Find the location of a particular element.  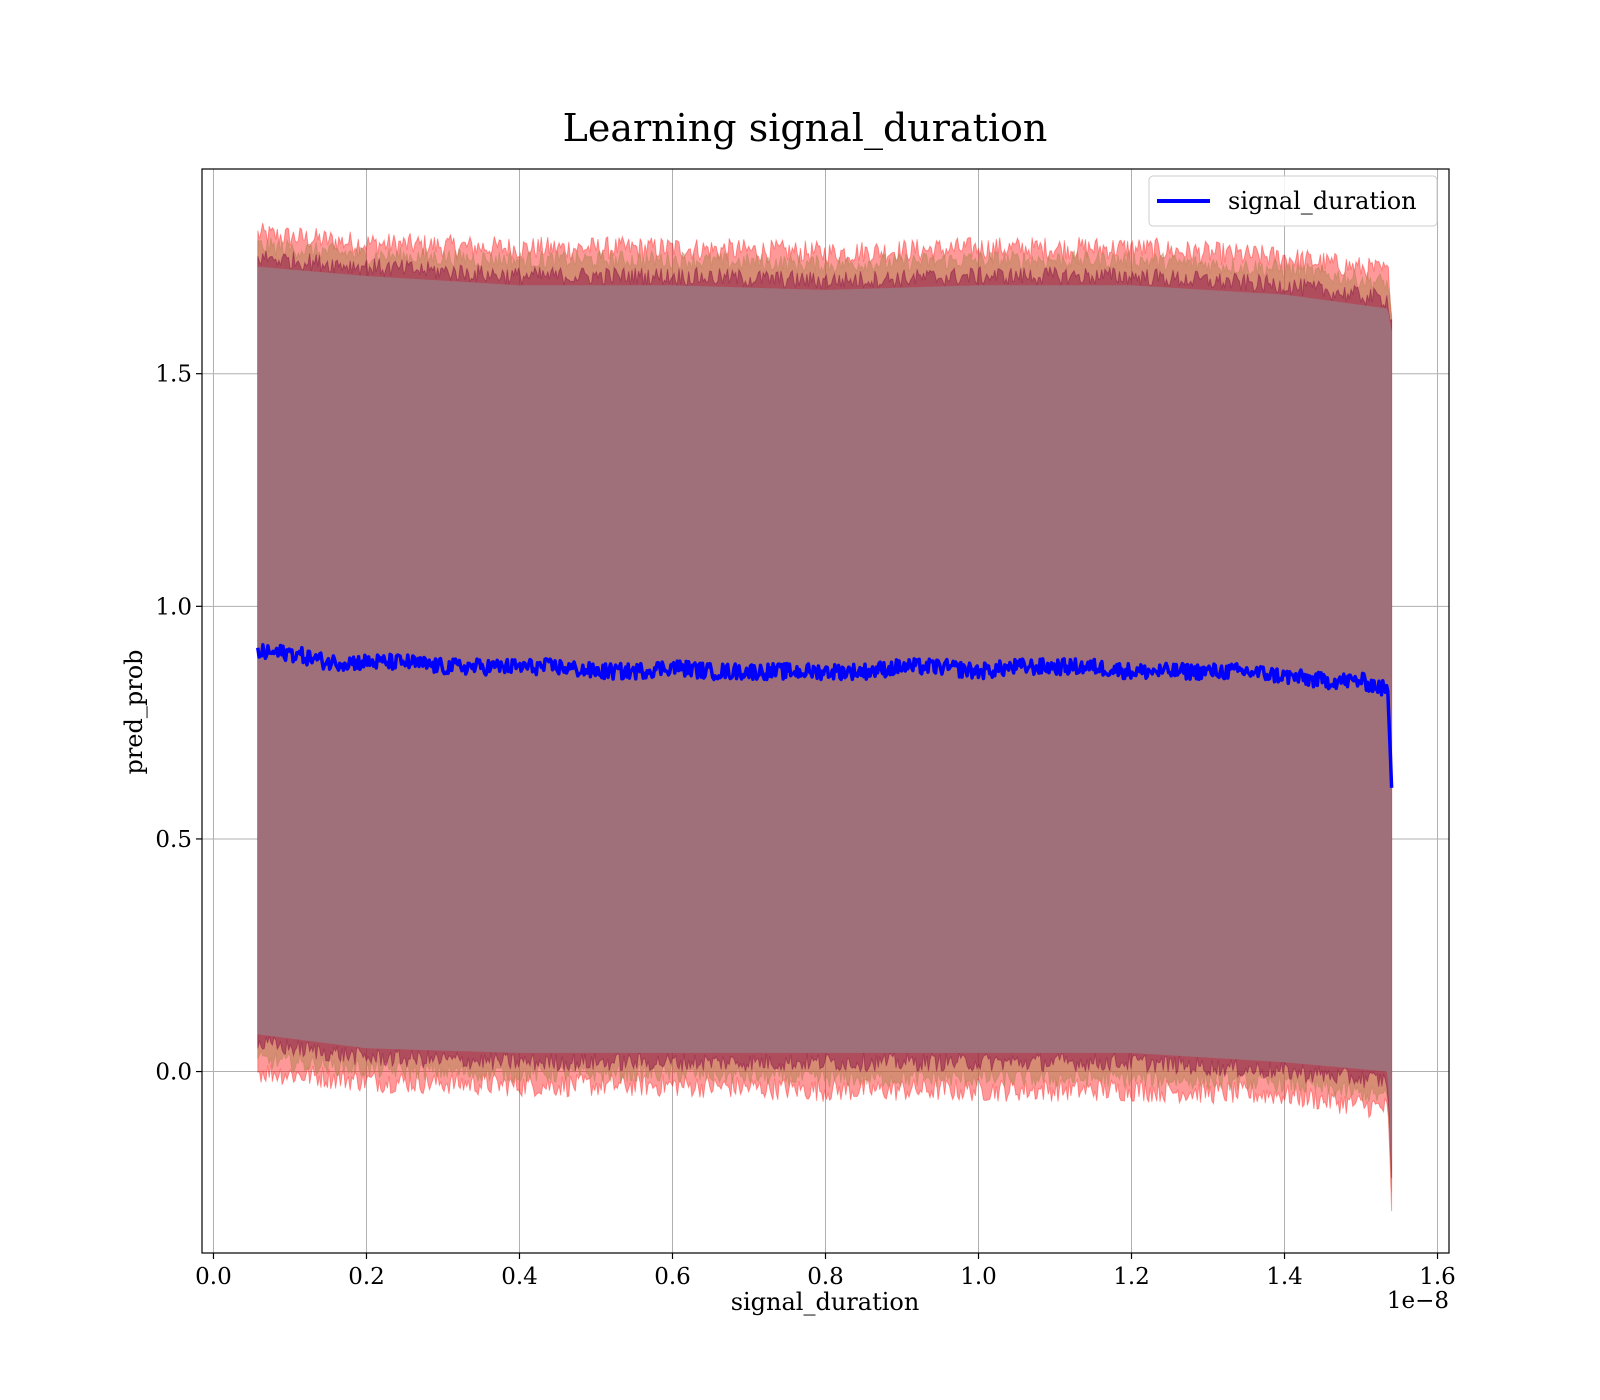

x-tick-label: 0.6 is located at coordinates (672, 1277).